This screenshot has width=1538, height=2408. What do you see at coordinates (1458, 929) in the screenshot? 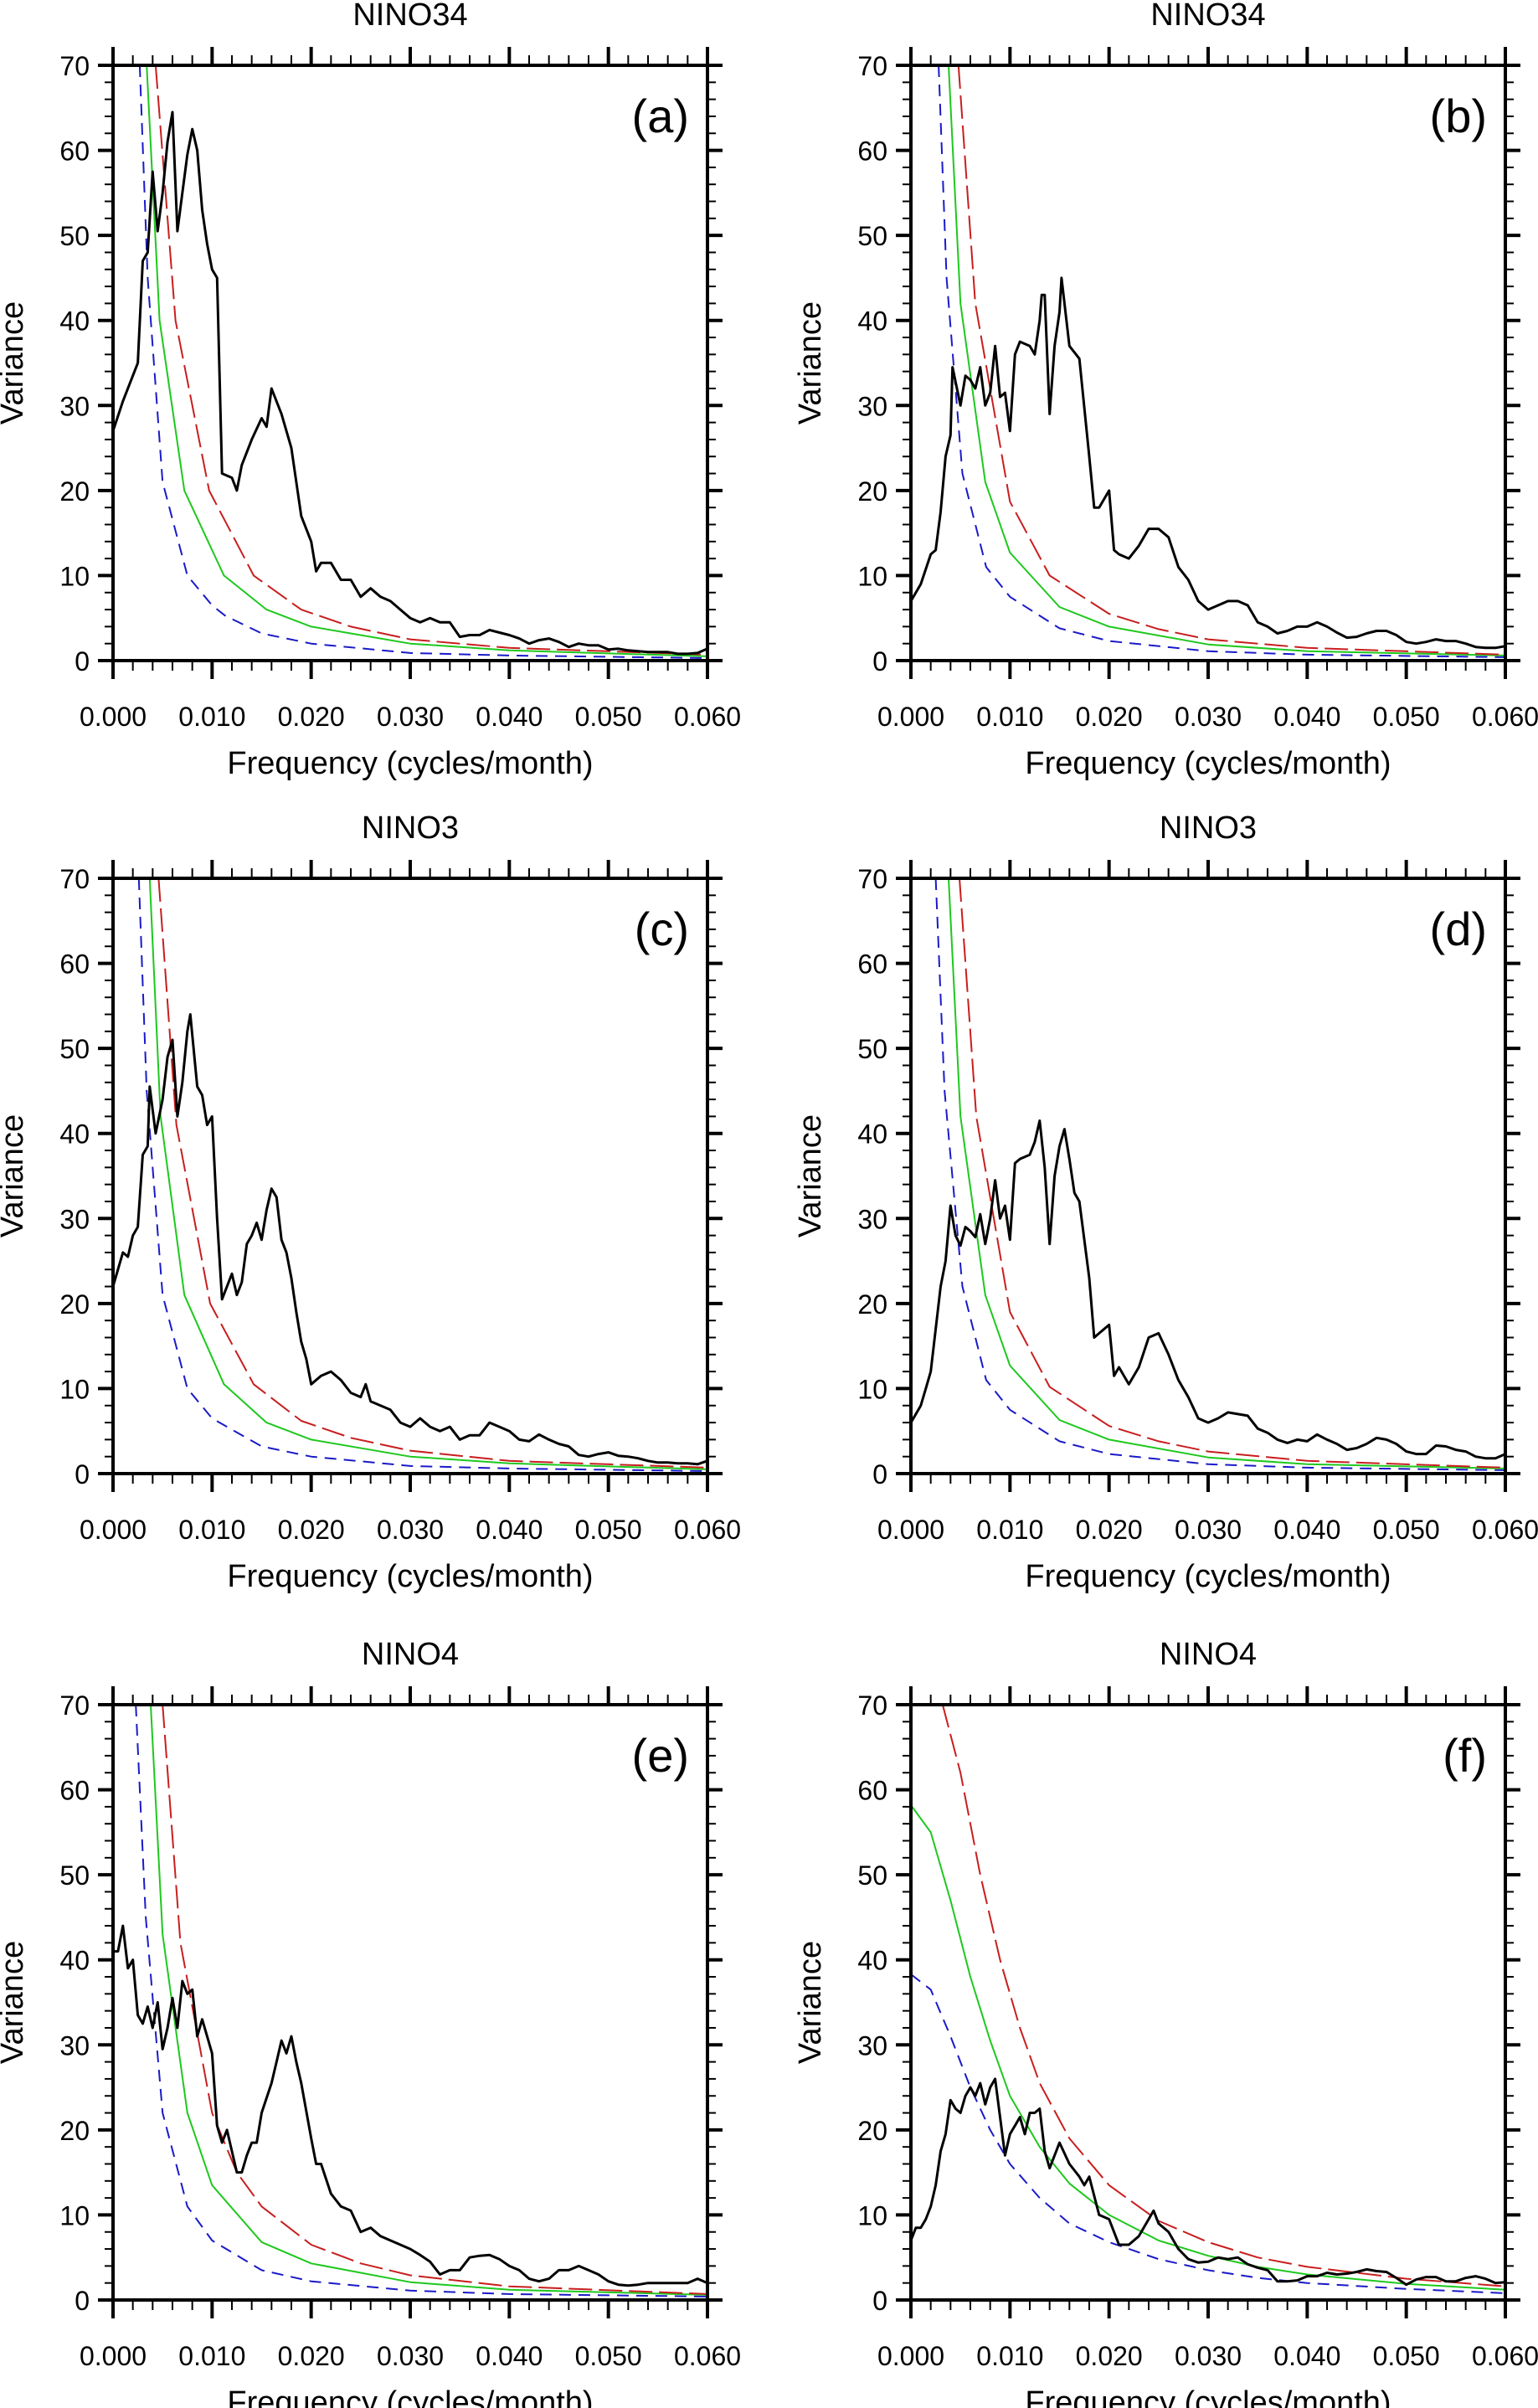
I see `panel-label: (d)` at bounding box center [1458, 929].